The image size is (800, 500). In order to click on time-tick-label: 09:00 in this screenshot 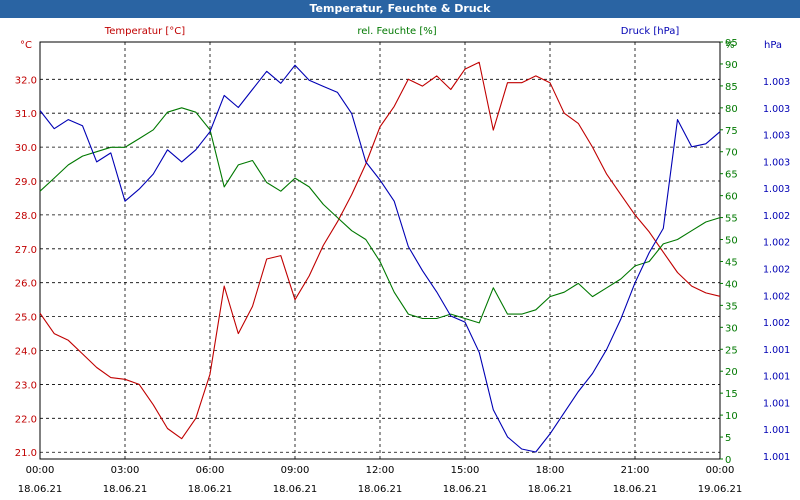, I will do `click(295, 470)`.